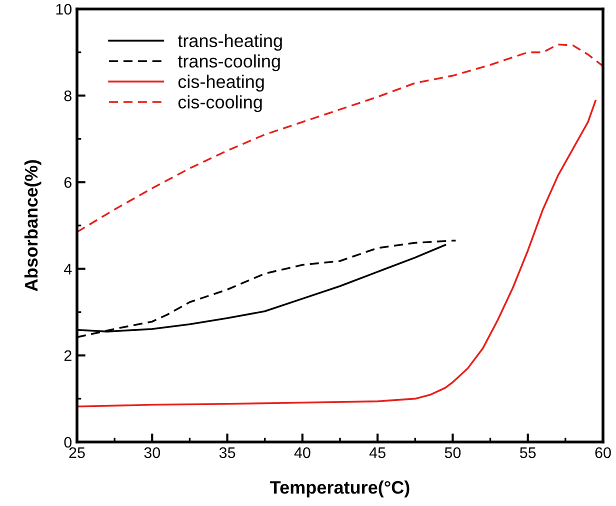 The height and width of the screenshot is (506, 616). Describe the element at coordinates (227, 452) in the screenshot. I see `x-tick-label: 35` at that location.